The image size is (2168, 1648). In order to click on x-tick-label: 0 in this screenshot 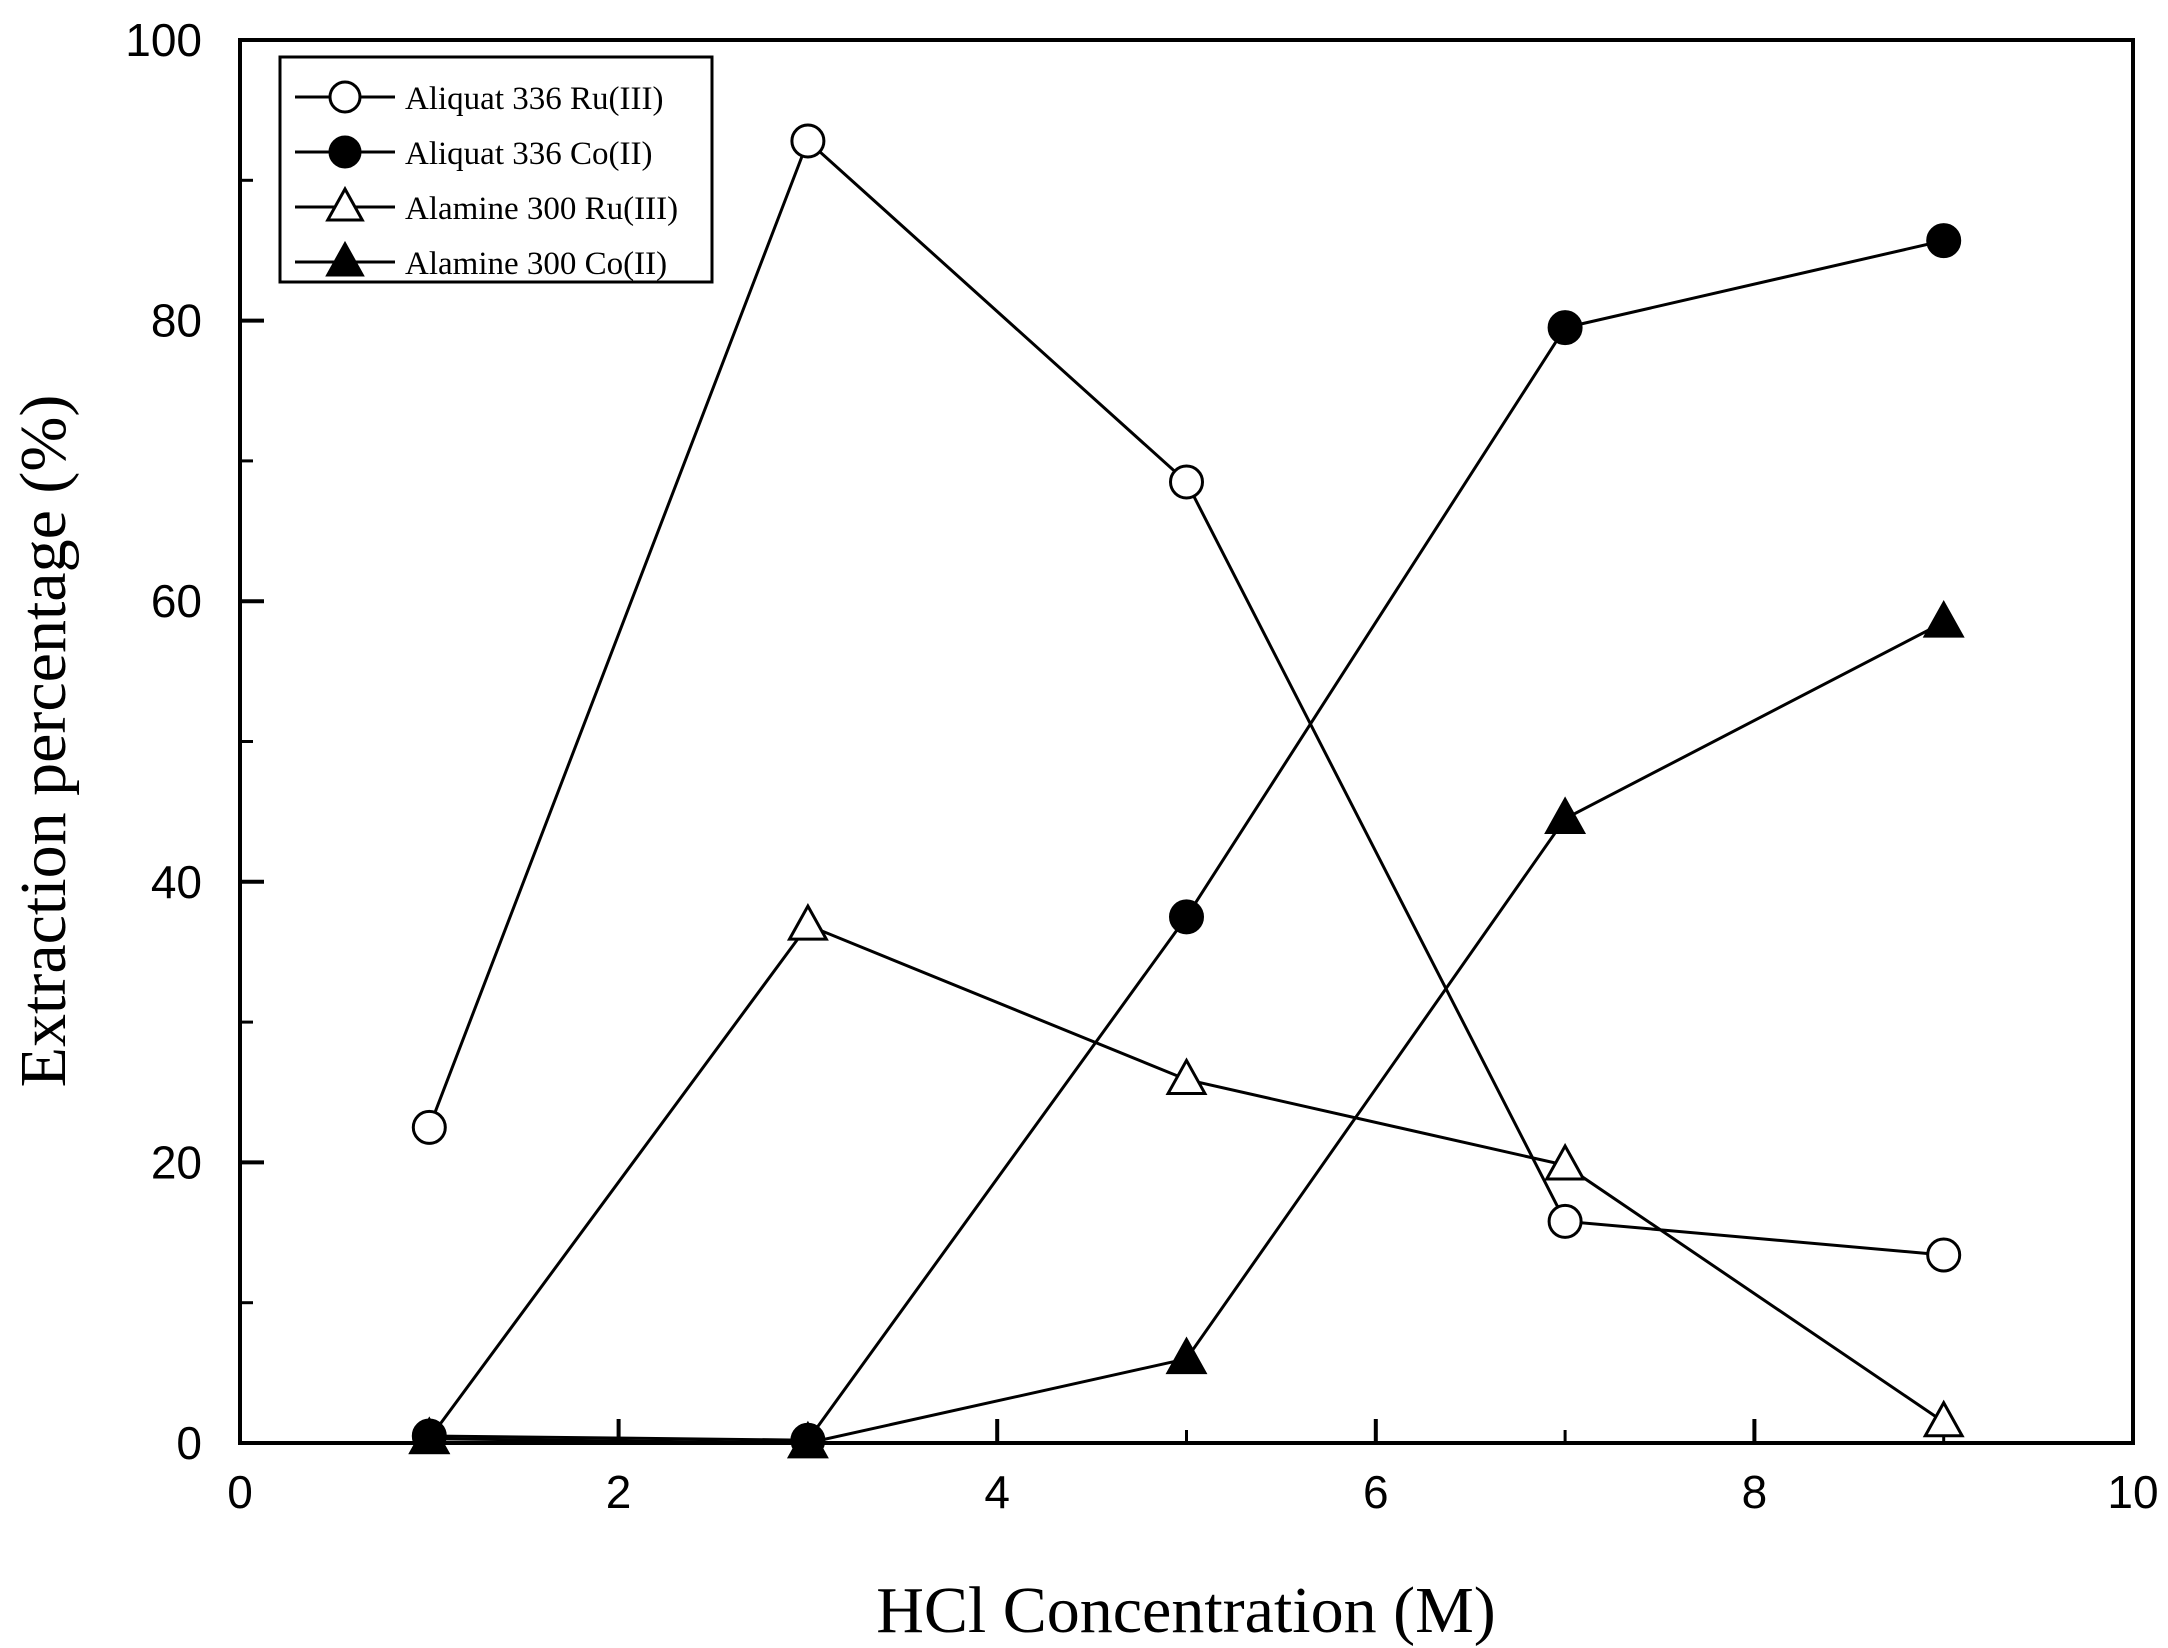, I will do `click(240, 1492)`.